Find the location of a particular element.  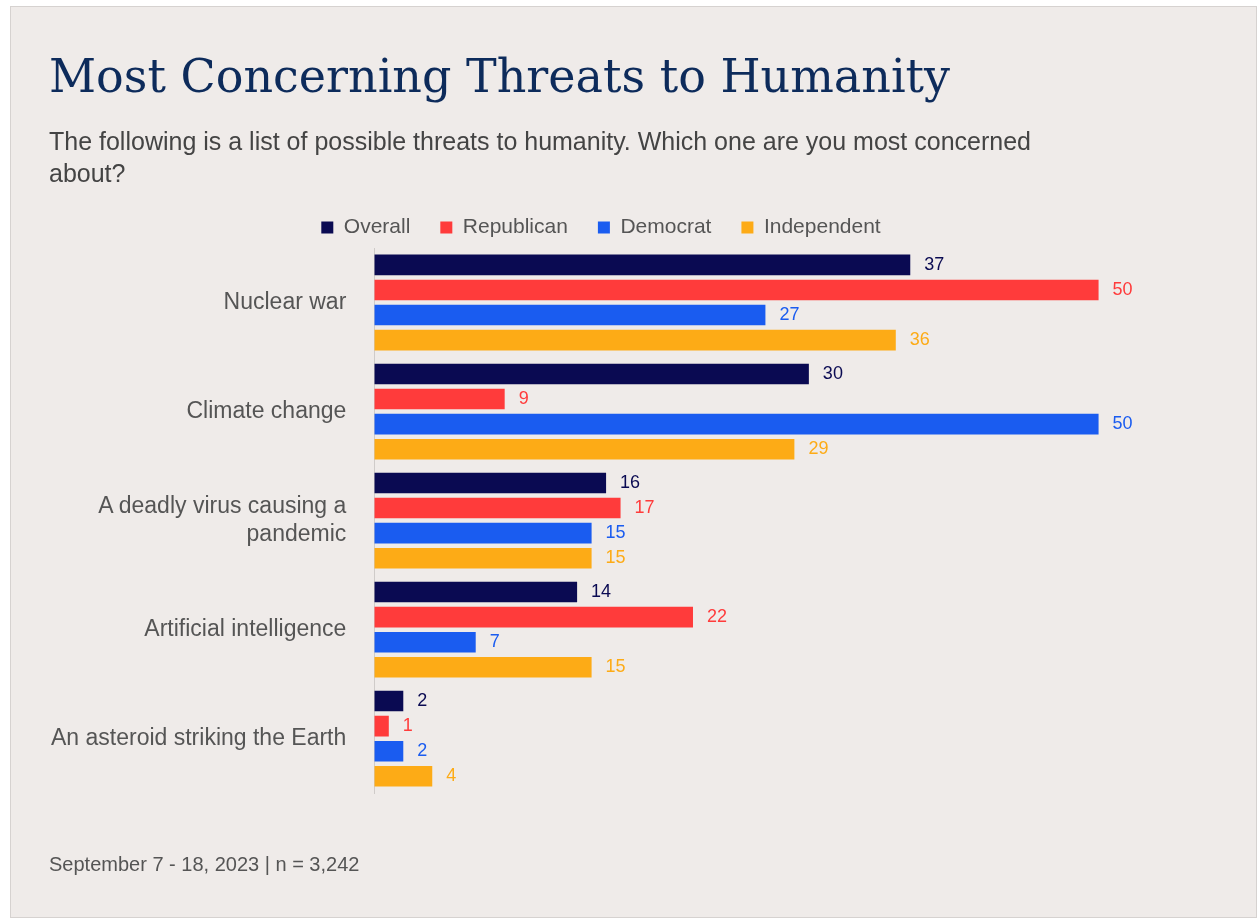

legend-label: Overall is located at coordinates (377, 226).